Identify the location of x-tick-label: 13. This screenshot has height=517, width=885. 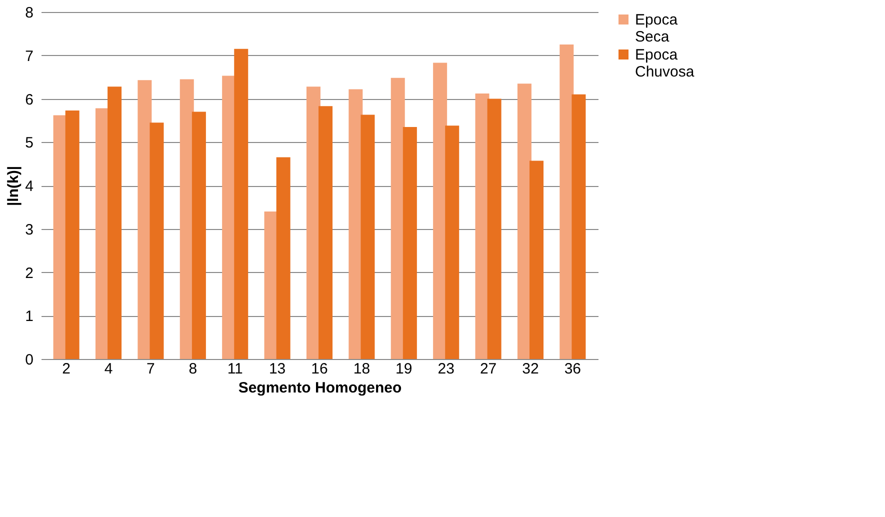
(277, 369).